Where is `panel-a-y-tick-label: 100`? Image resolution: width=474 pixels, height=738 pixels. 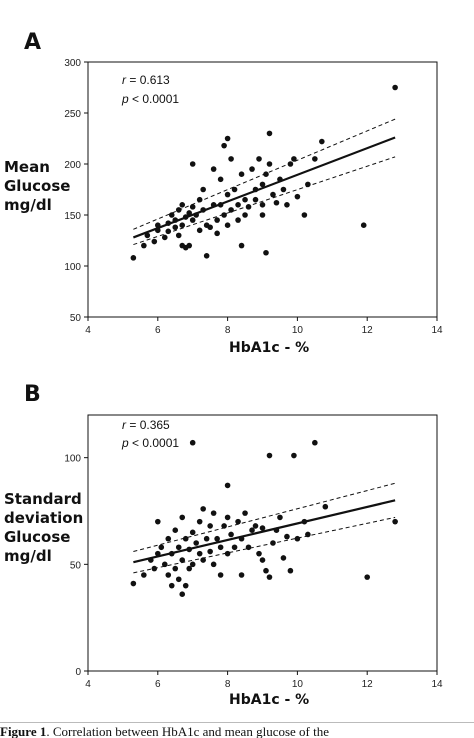
panel-a-y-tick-label: 100 is located at coordinates (72, 267).